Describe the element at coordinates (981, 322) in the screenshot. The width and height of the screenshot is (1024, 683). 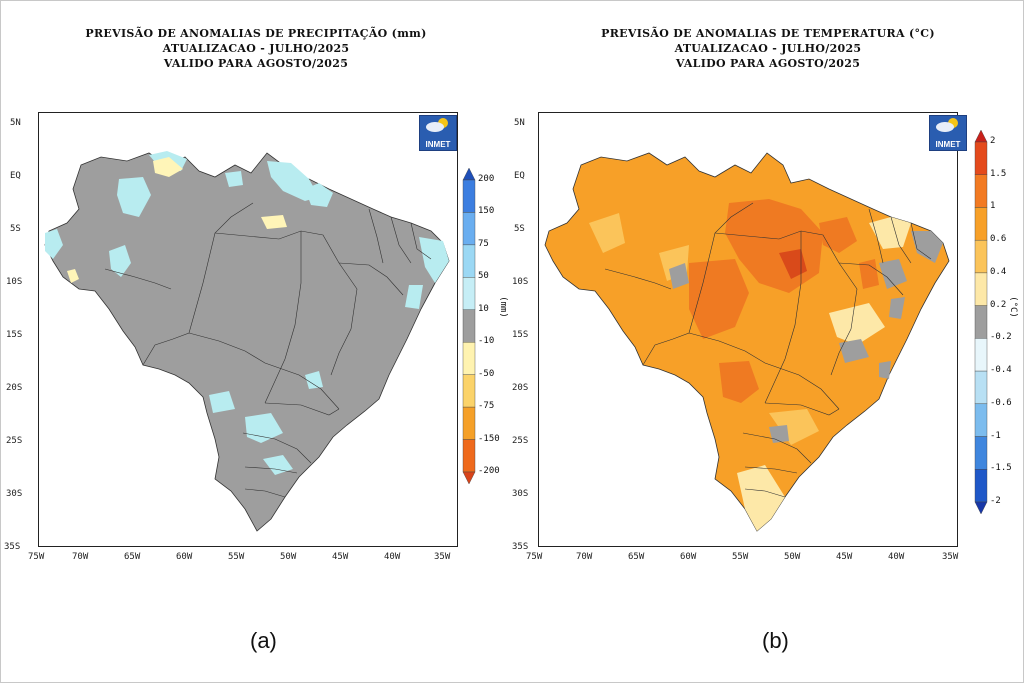
I see `temp-colorbar` at that location.